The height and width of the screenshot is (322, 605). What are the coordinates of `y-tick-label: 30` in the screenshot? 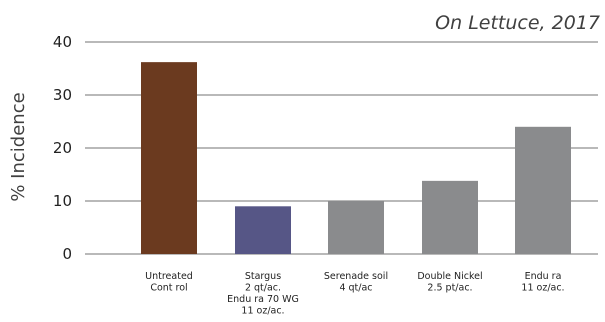 It's located at (62, 95).